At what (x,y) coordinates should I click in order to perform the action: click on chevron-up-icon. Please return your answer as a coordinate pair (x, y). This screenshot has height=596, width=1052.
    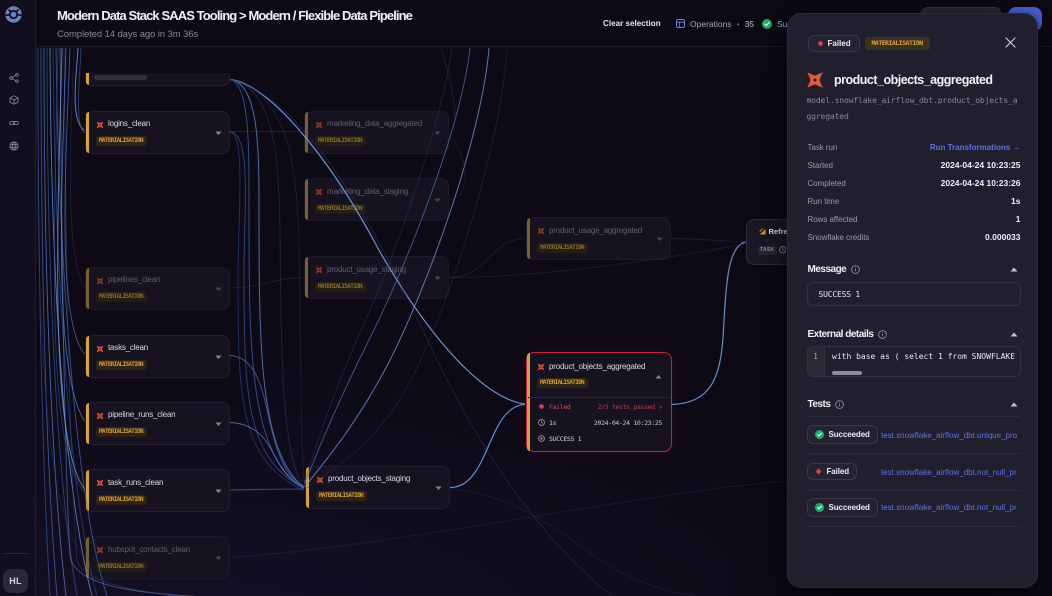
    Looking at the image, I should click on (658, 376).